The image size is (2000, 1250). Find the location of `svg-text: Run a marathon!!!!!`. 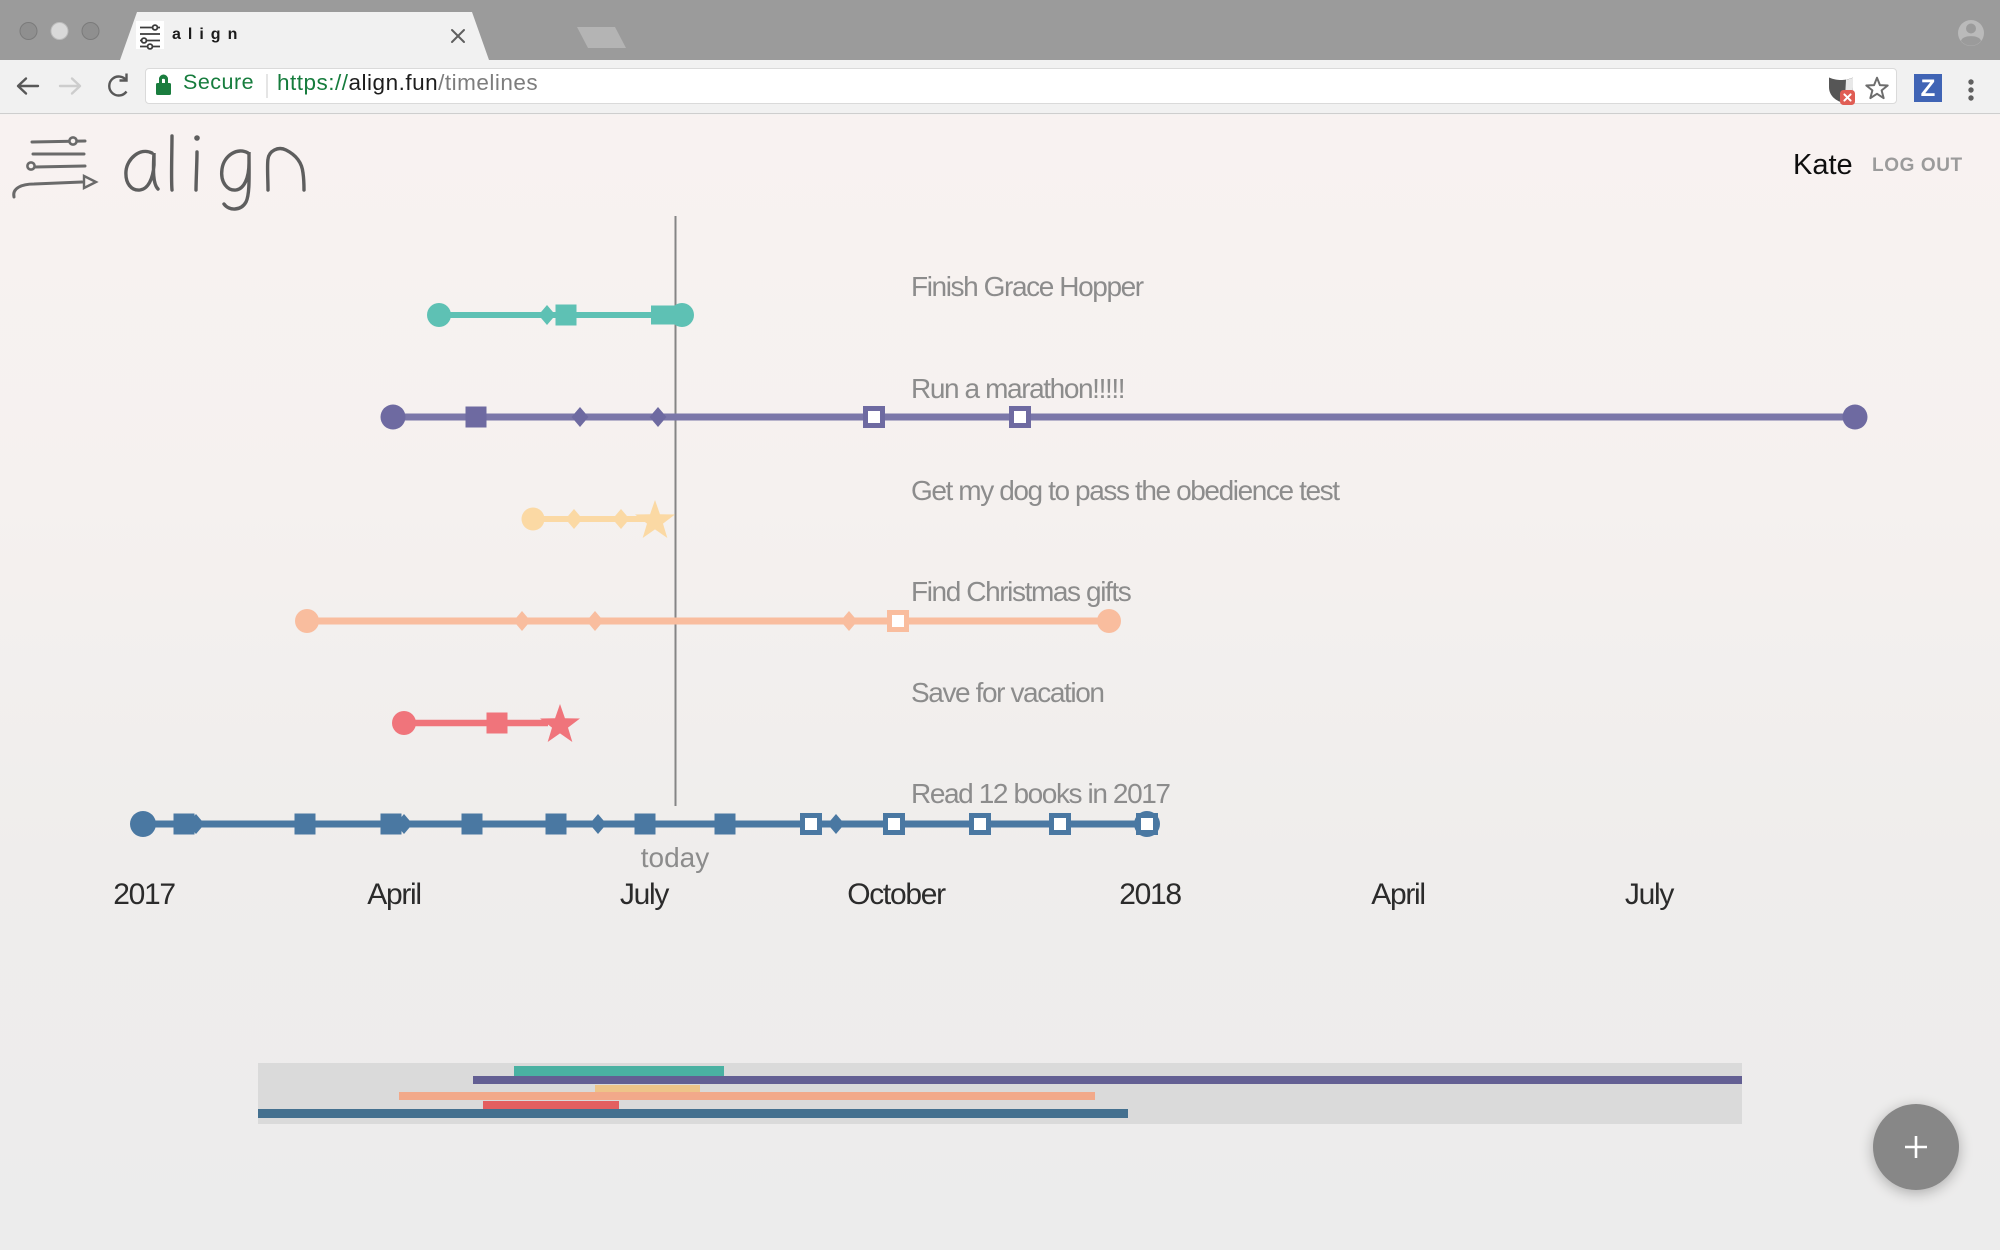

svg-text: Run a marathon!!!!! is located at coordinates (1017, 388).